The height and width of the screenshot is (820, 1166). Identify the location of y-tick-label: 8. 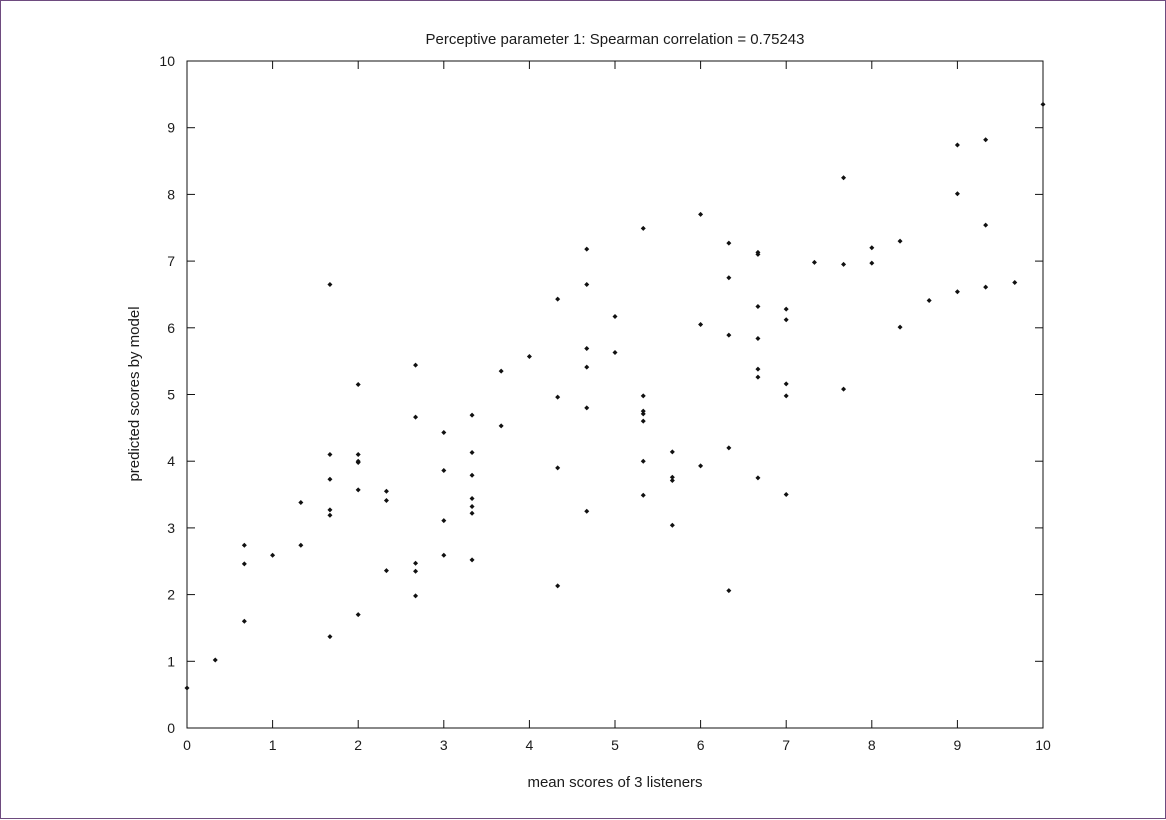
(171, 194).